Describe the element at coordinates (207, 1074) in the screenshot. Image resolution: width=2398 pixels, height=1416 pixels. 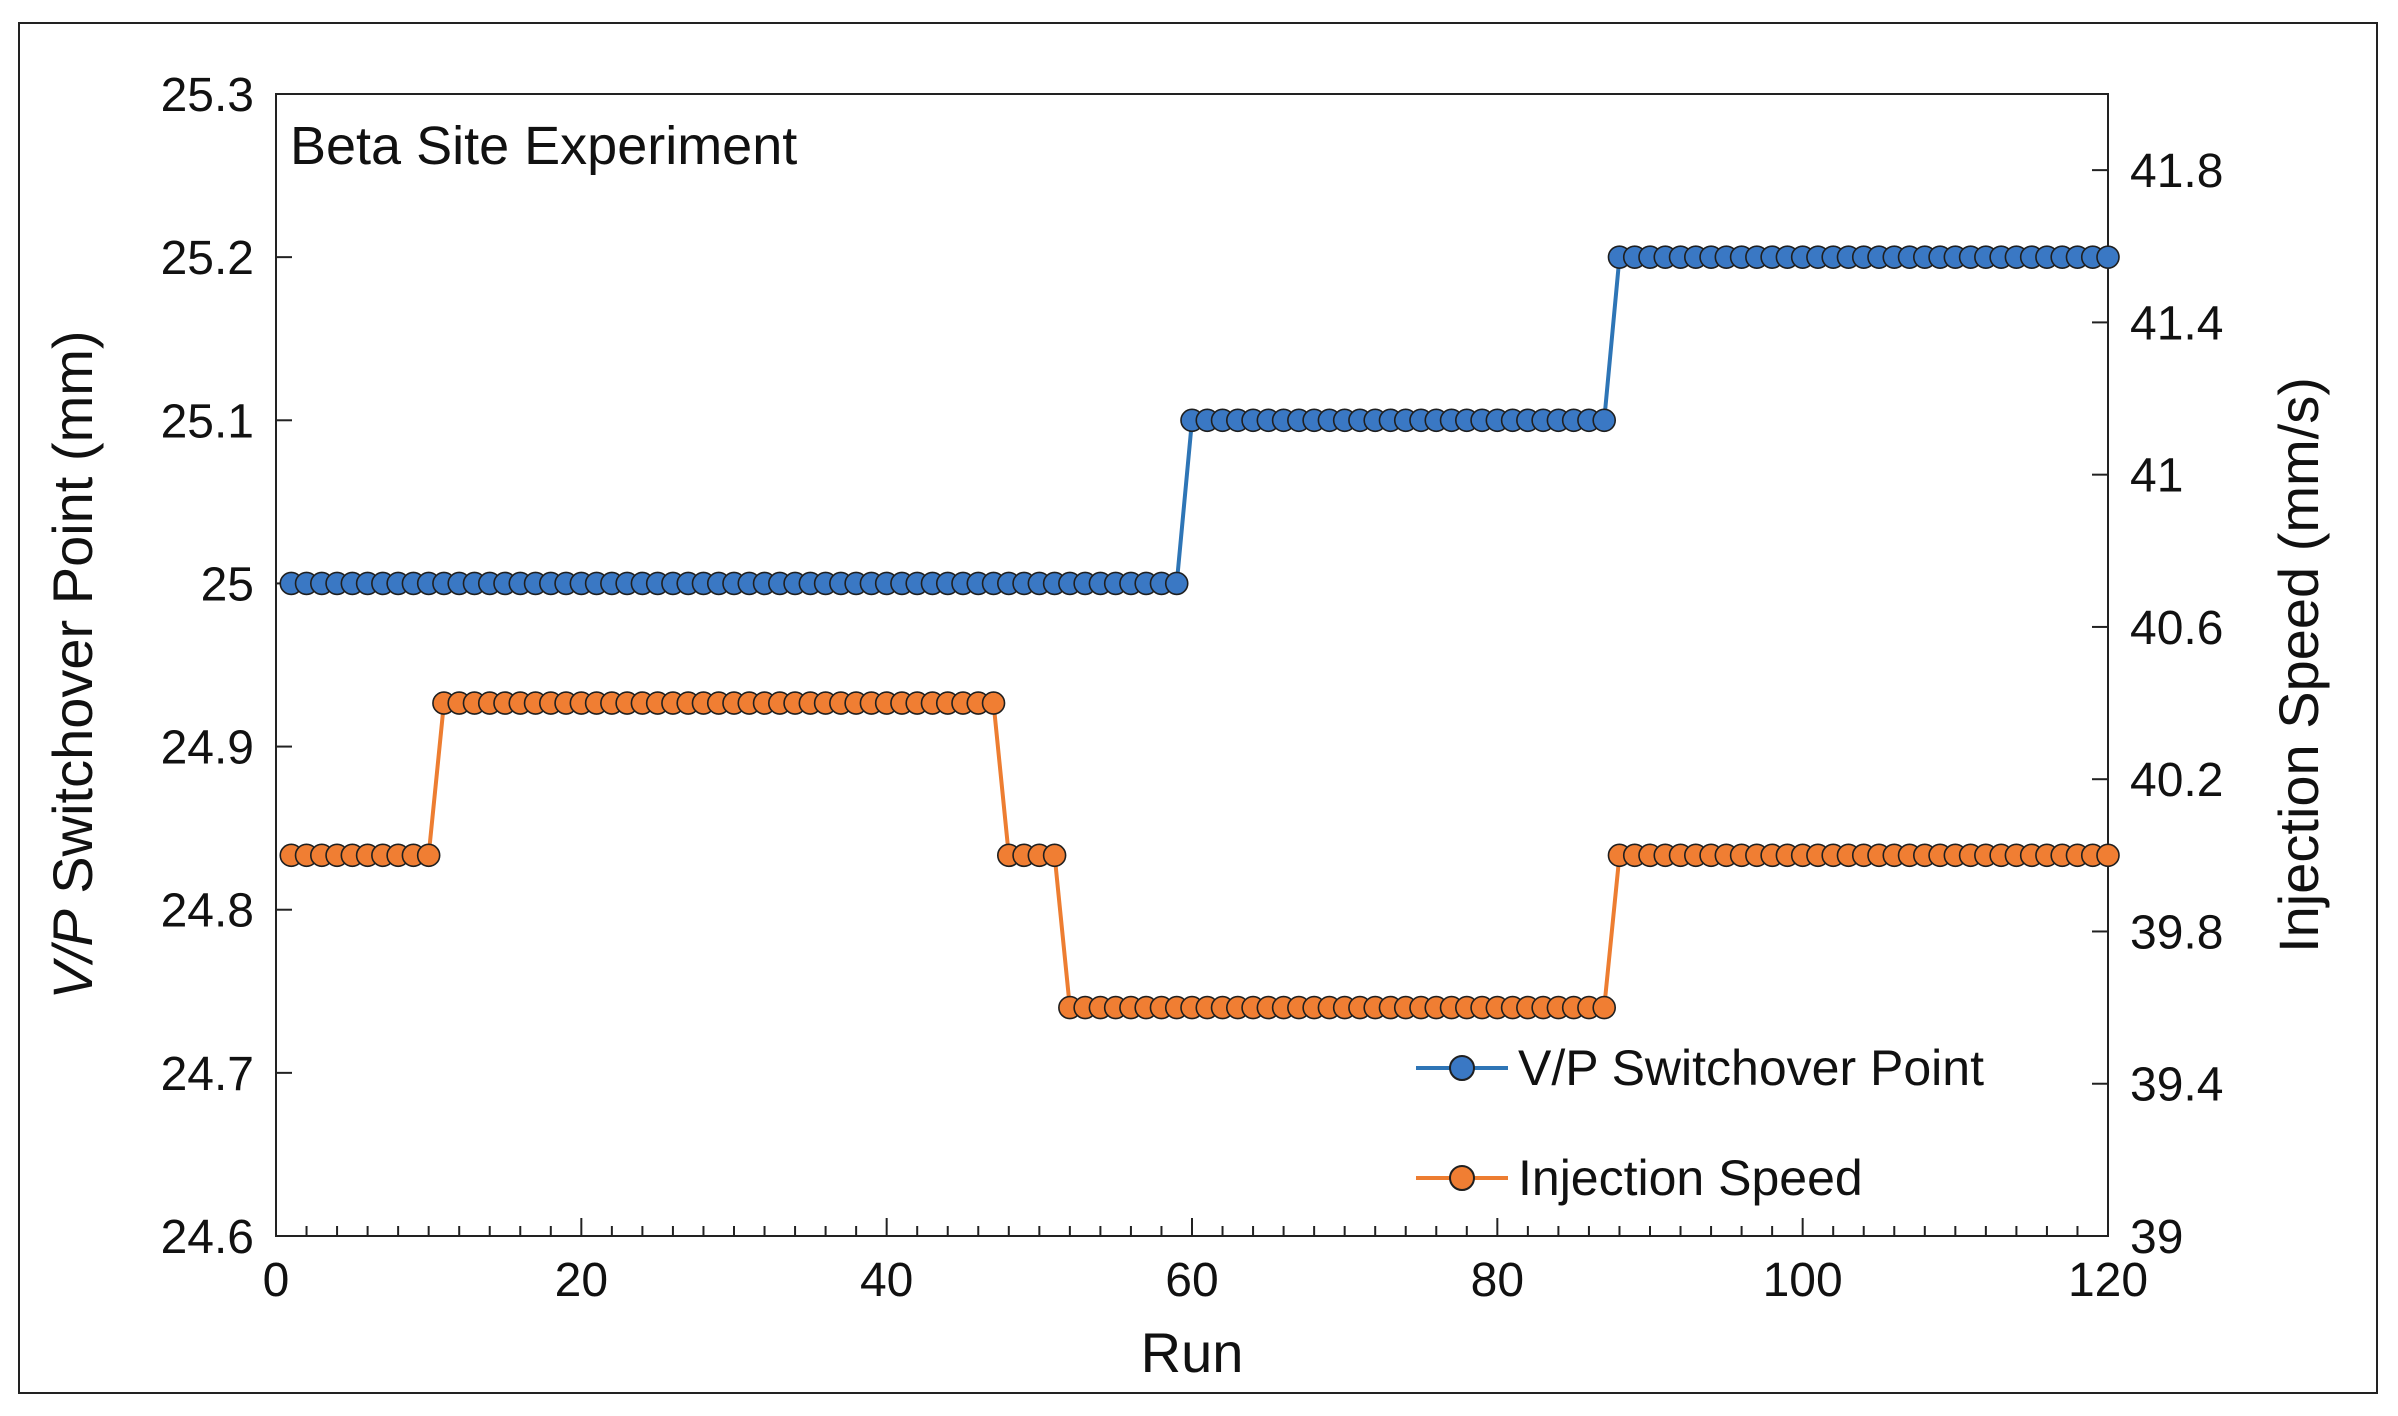
I see `y-left-tick-label: 24.7` at that location.